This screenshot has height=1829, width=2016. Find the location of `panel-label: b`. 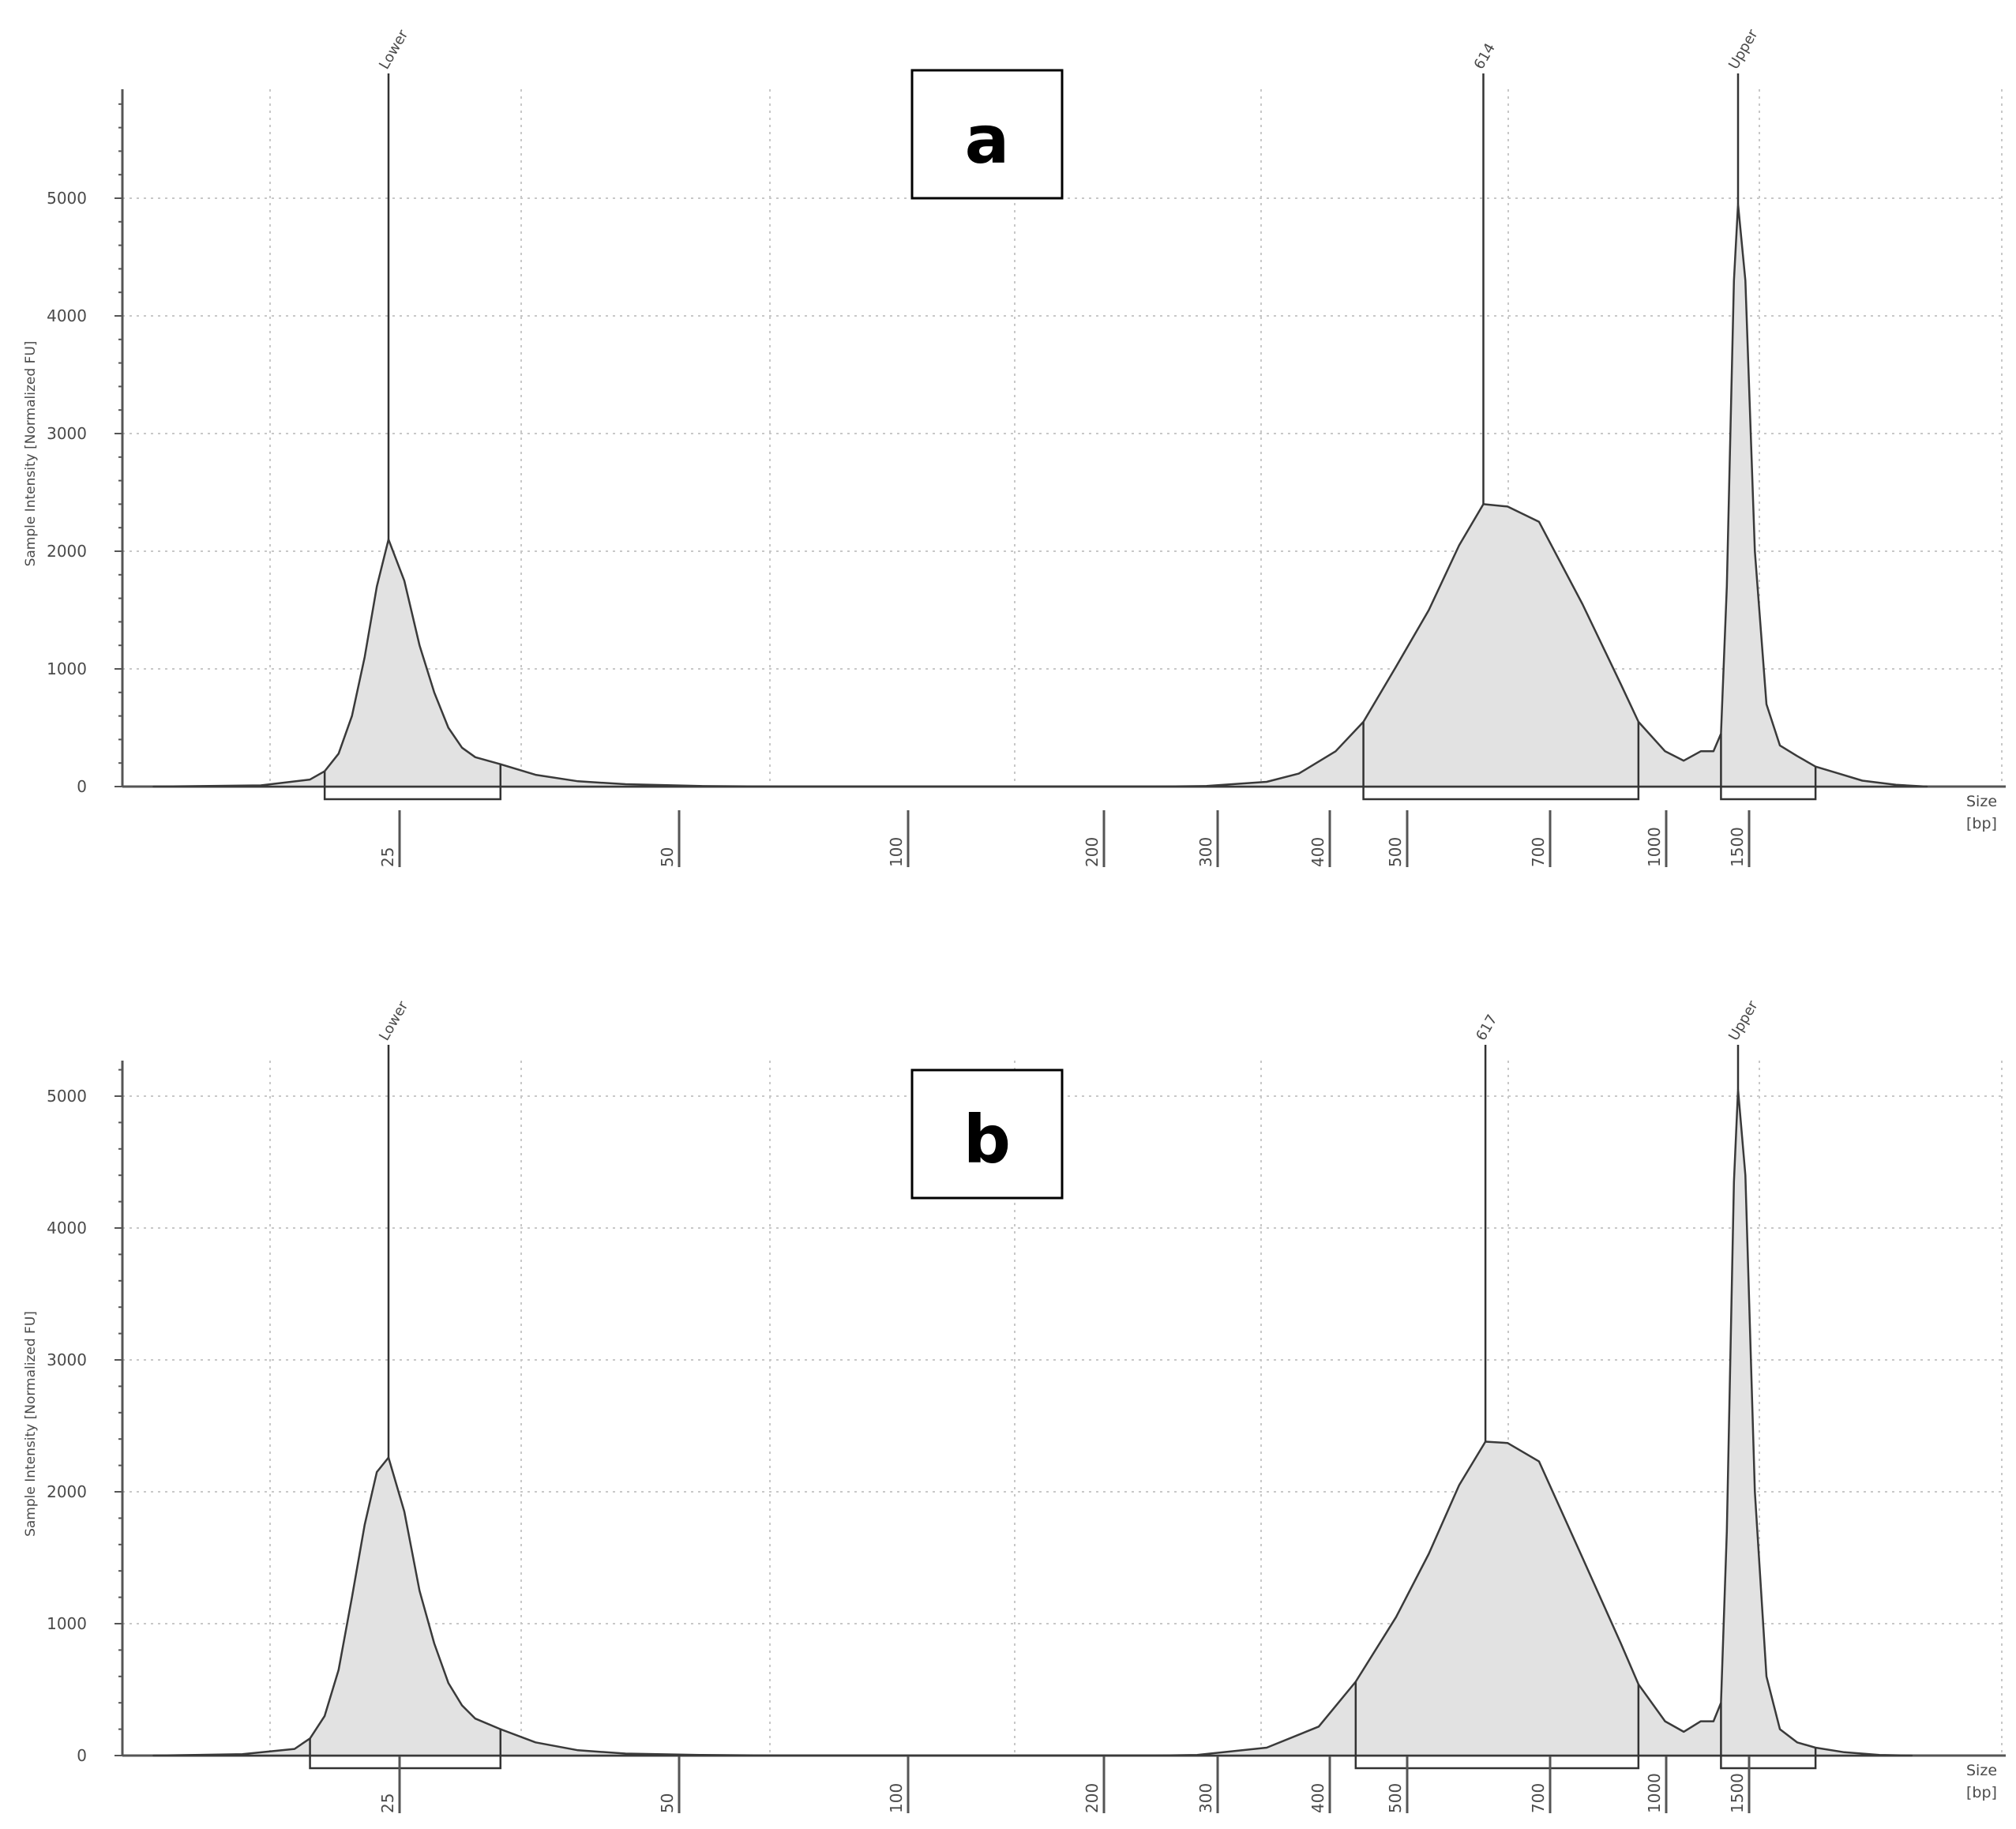

panel-label: b is located at coordinates (987, 1139).